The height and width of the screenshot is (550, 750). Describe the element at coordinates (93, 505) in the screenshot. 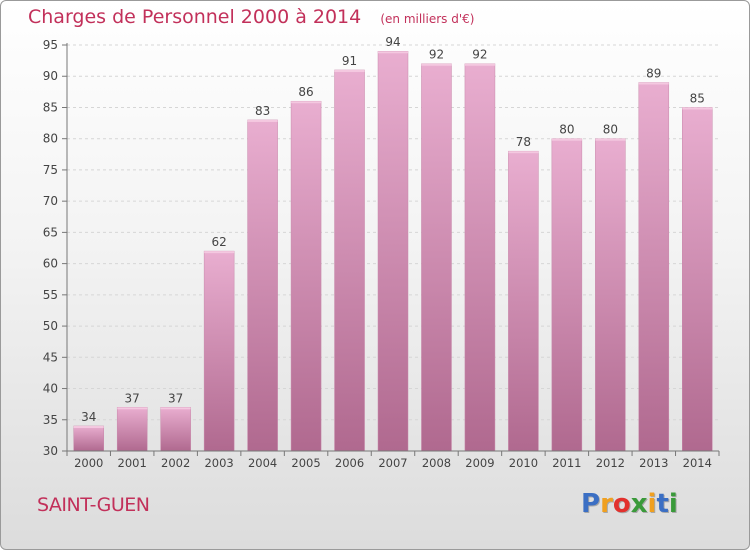

I see `commune-name: SAINT-GUEN` at that location.